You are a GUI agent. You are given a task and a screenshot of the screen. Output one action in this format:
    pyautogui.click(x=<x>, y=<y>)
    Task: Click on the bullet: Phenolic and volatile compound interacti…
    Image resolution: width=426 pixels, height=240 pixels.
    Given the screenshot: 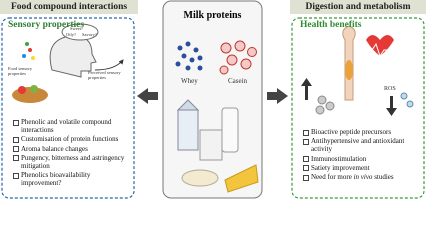 What is the action you would take?
    pyautogui.click(x=71, y=126)
    